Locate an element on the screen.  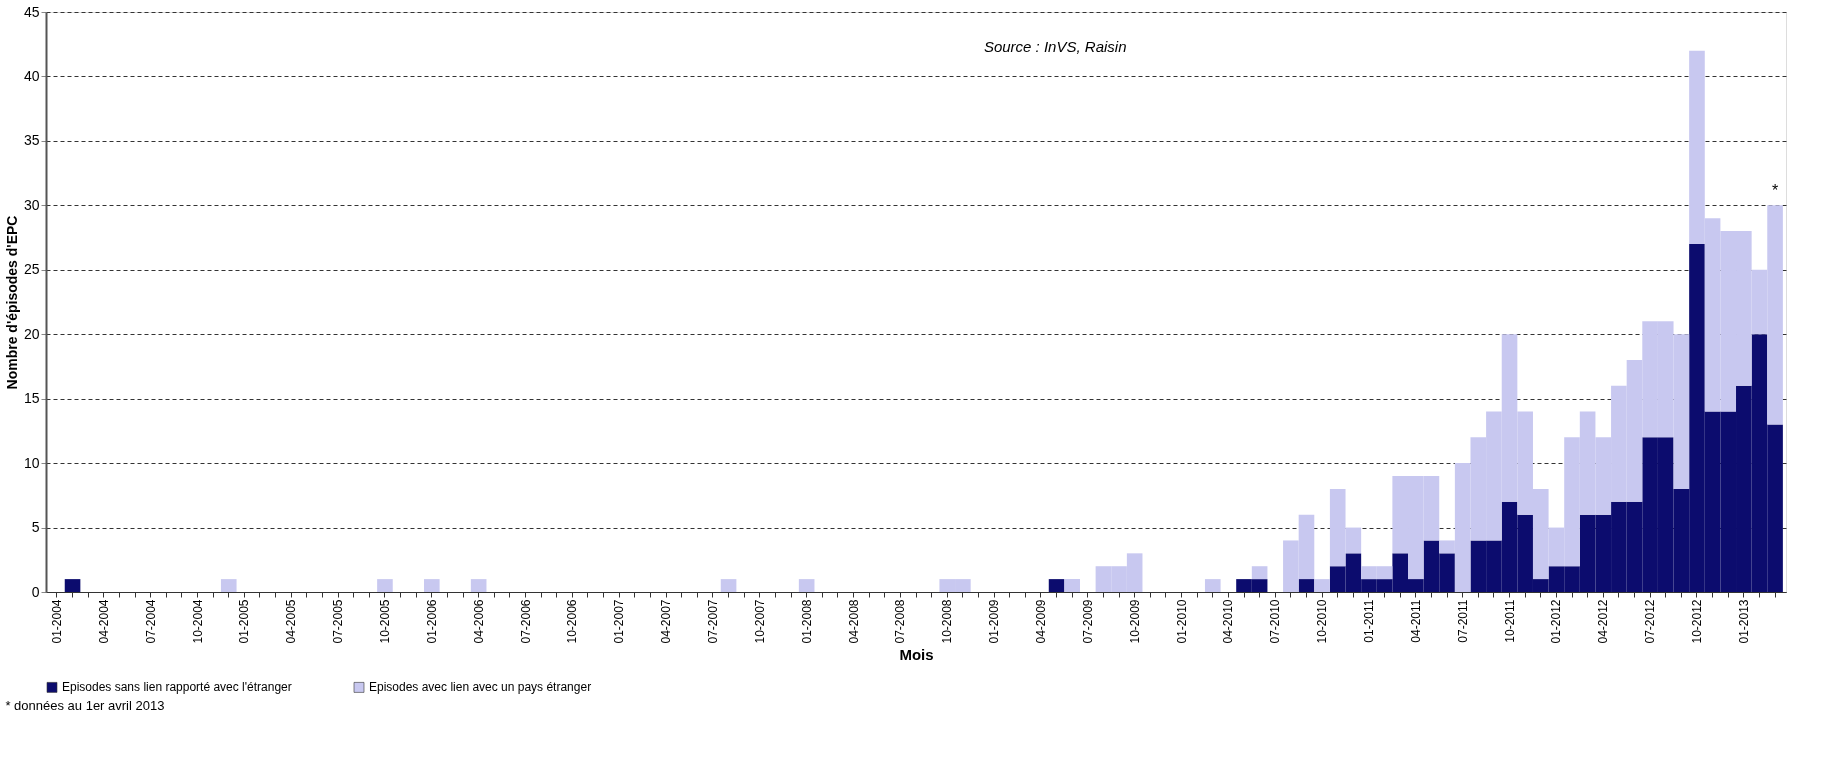
x-tick-label: 04-2012 is located at coordinates (1603, 621).